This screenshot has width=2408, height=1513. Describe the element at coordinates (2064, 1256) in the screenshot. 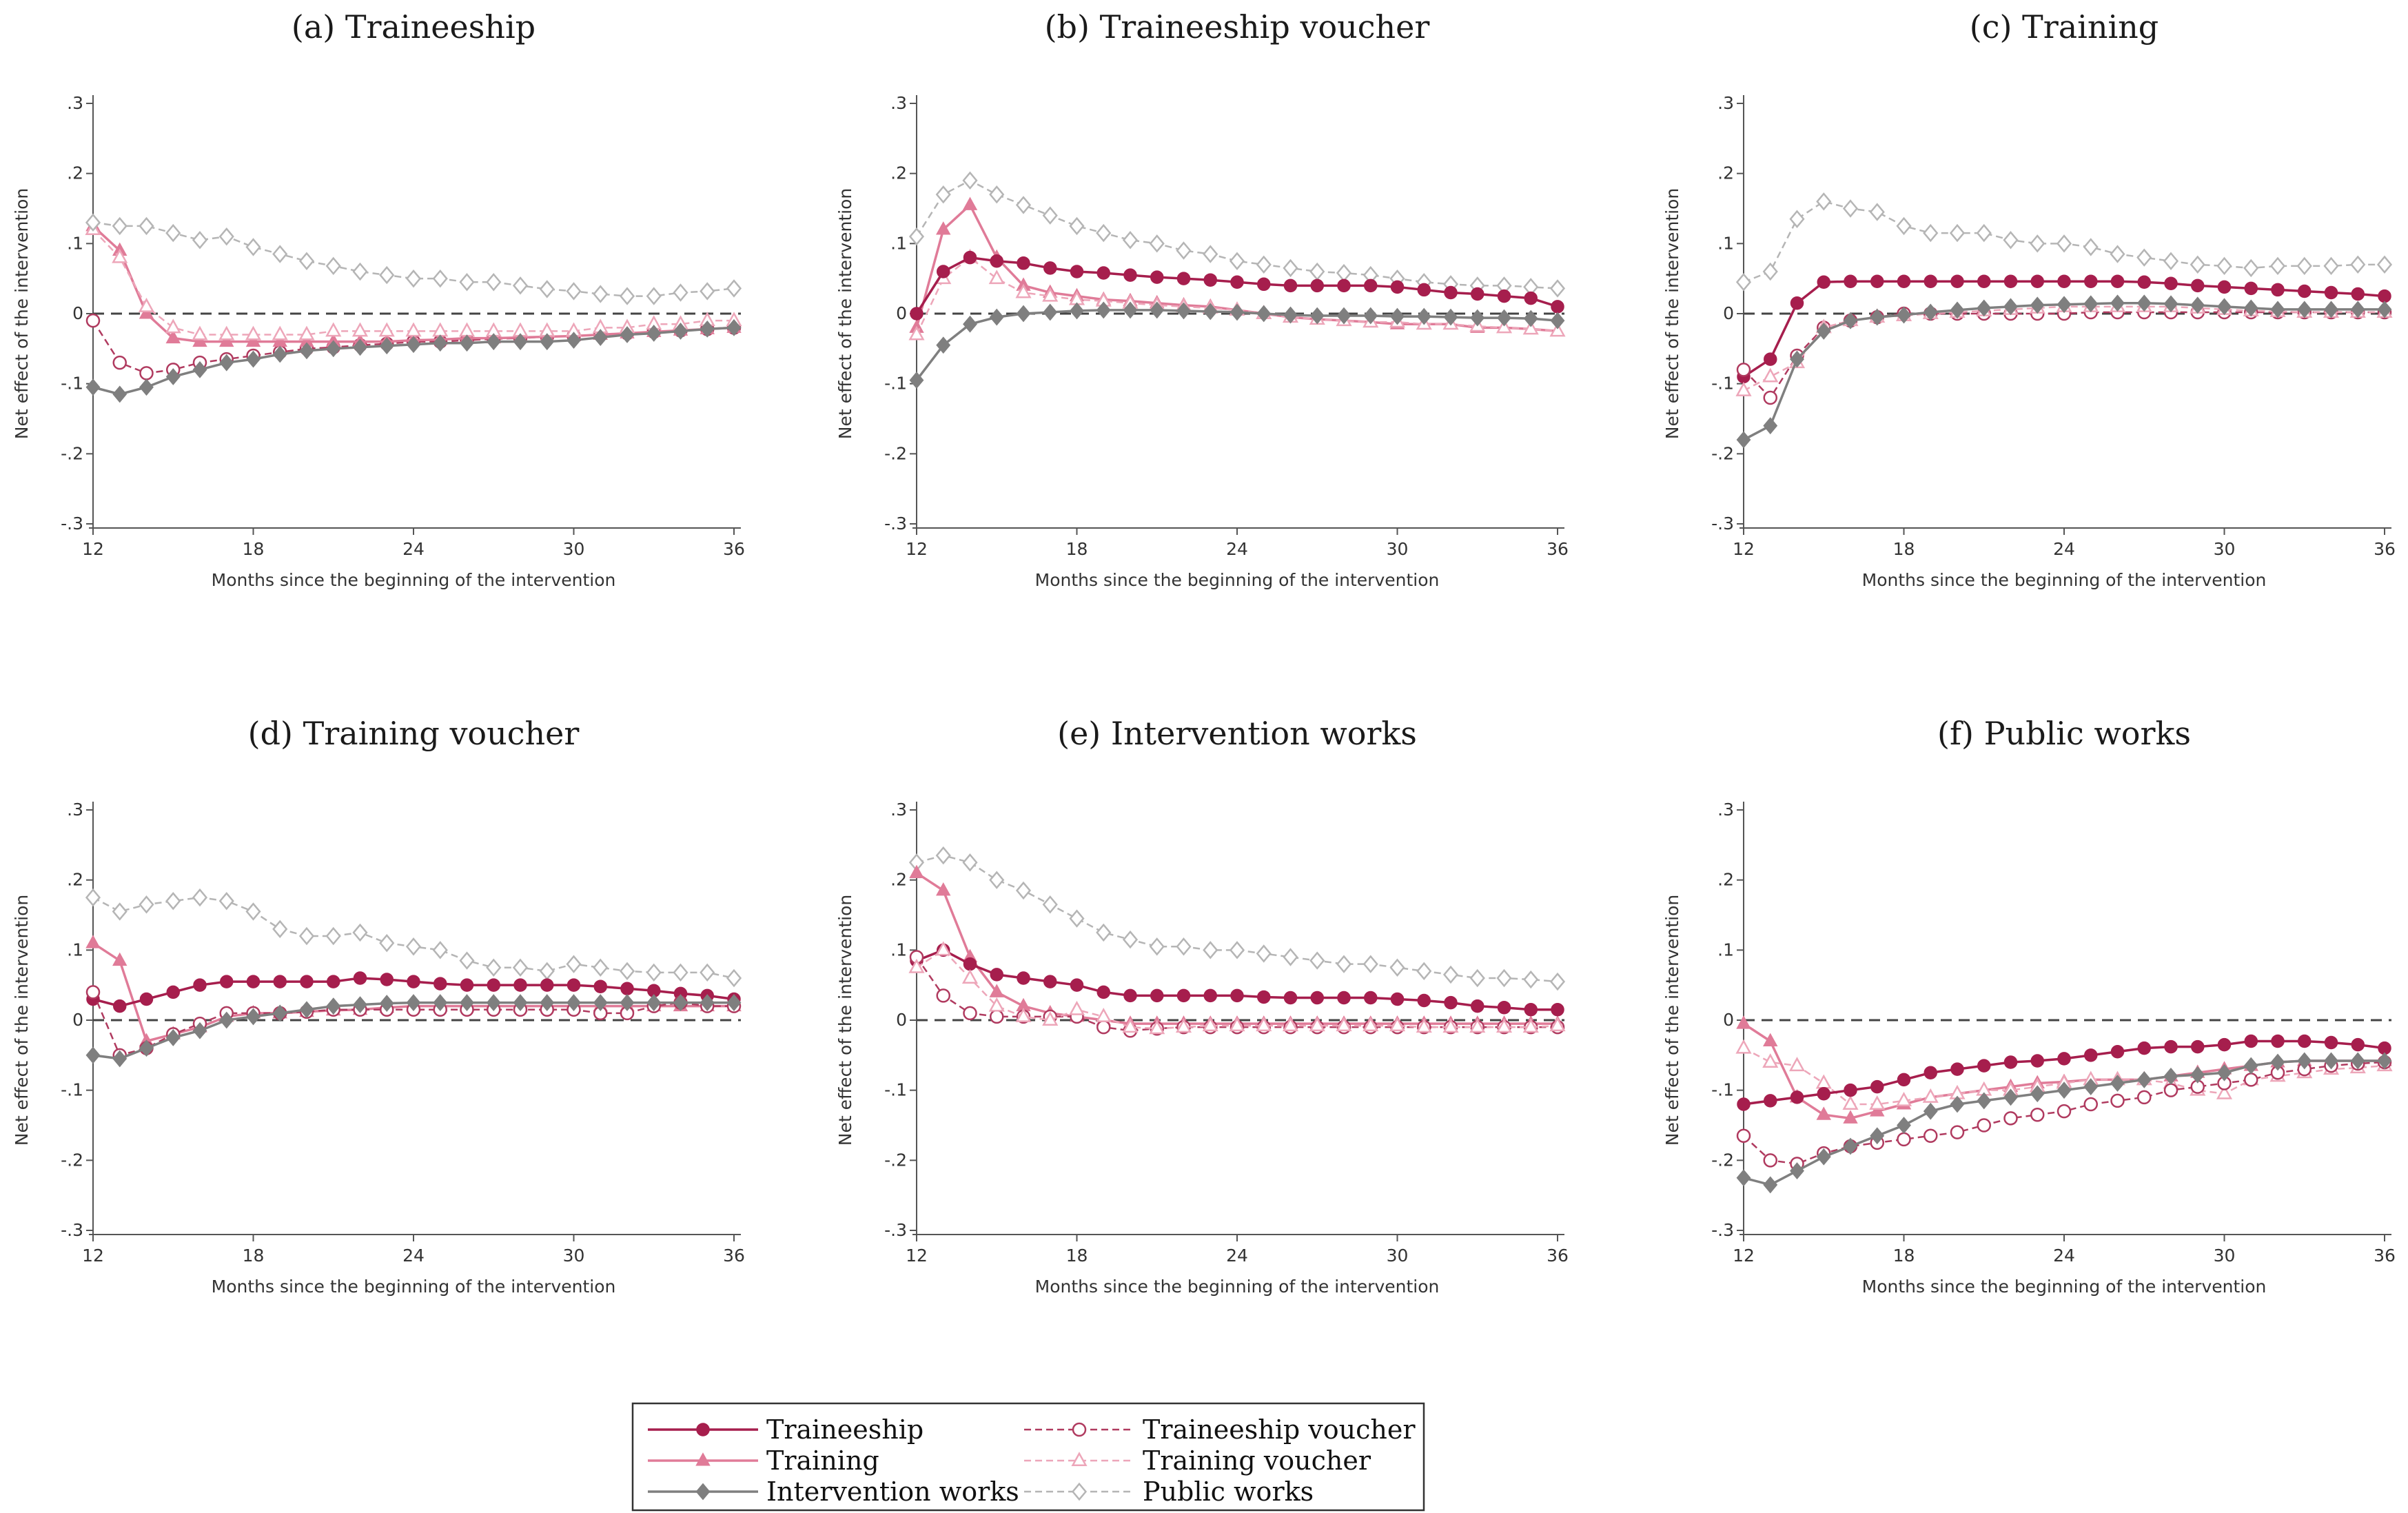

I see `x-tick-label: 24` at that location.